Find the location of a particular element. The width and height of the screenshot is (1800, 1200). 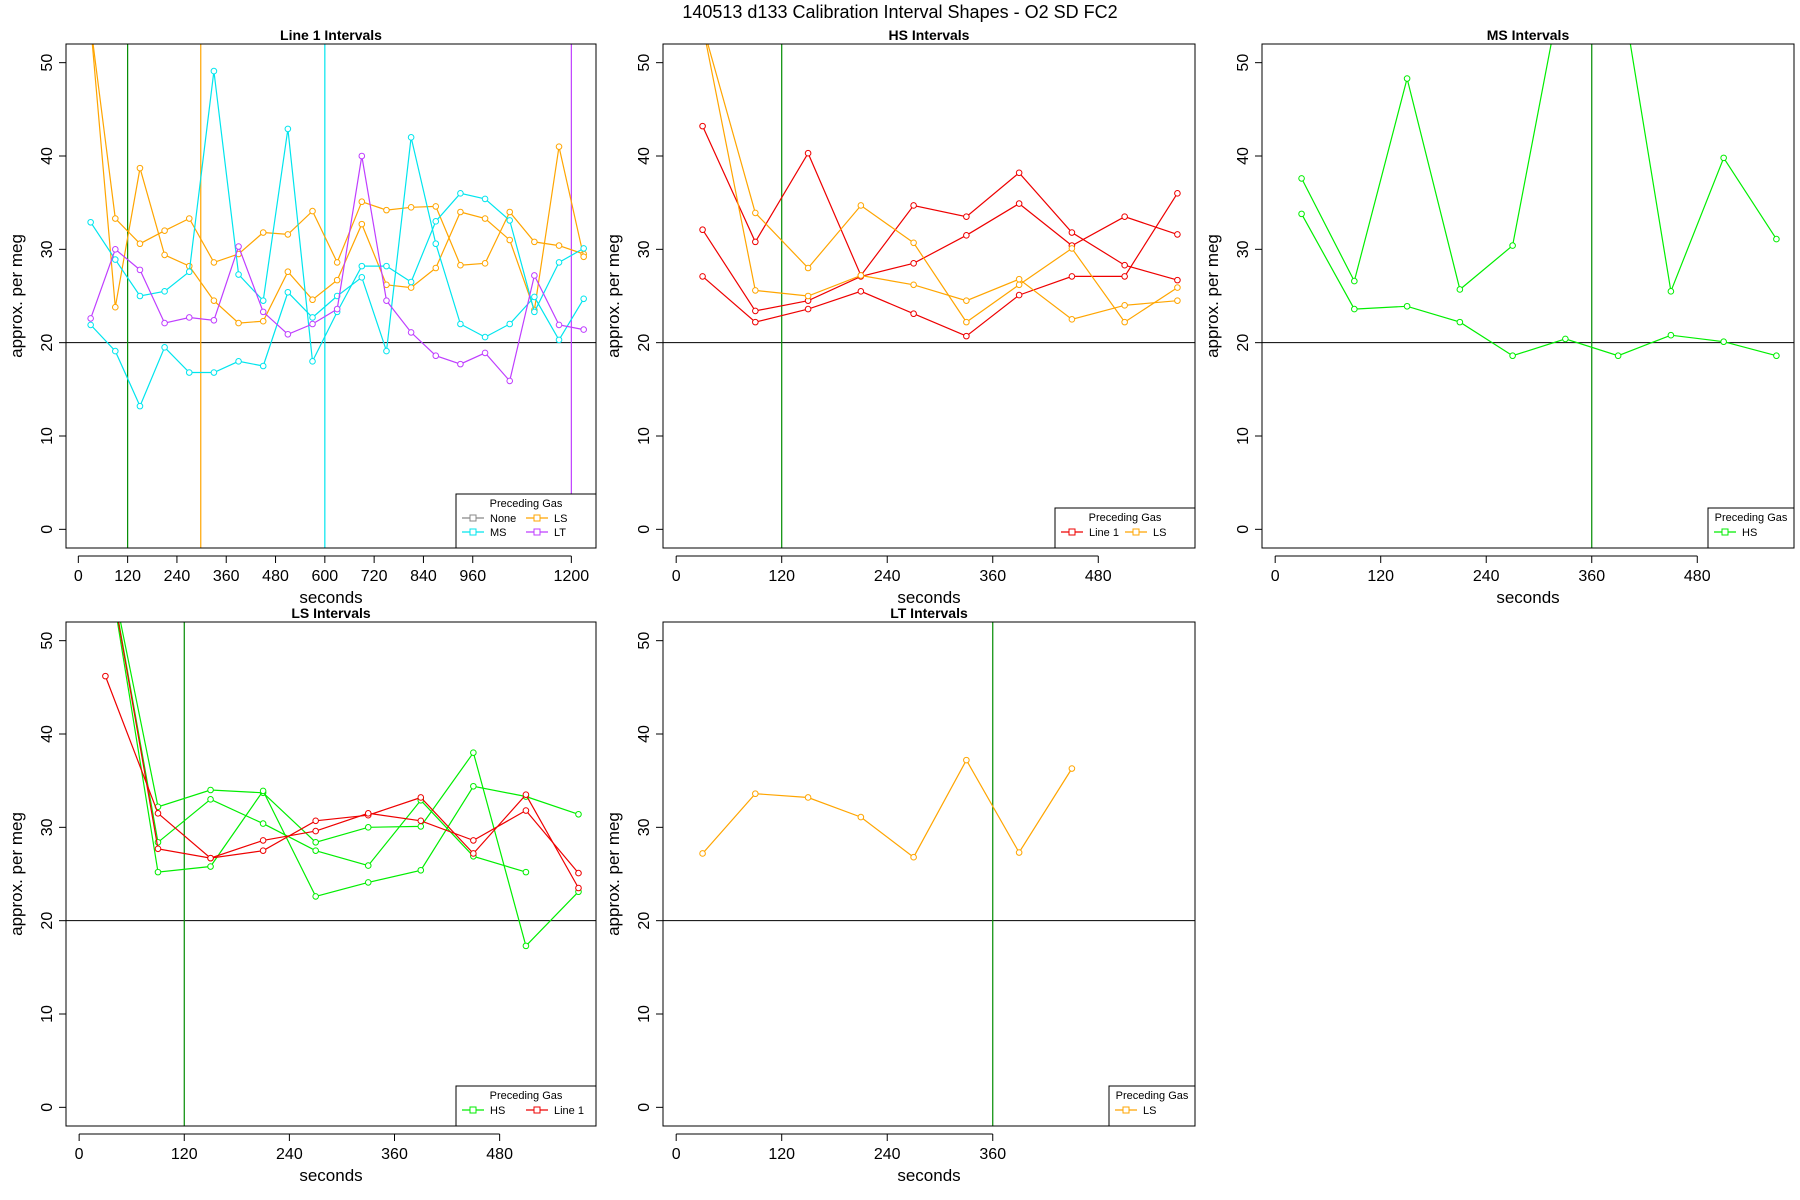

x-tick-label: 600 is located at coordinates (324, 576).